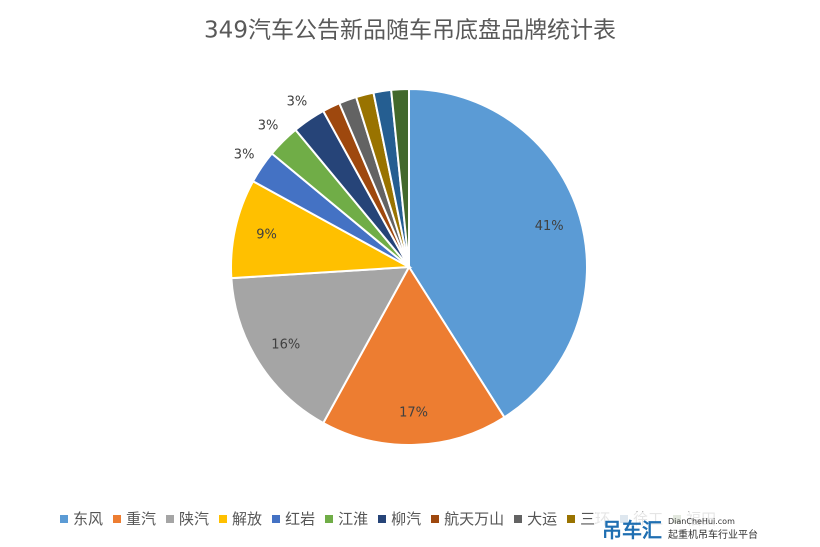 The image size is (820, 547). What do you see at coordinates (88, 519) in the screenshot?
I see `legend-label: 东风` at bounding box center [88, 519].